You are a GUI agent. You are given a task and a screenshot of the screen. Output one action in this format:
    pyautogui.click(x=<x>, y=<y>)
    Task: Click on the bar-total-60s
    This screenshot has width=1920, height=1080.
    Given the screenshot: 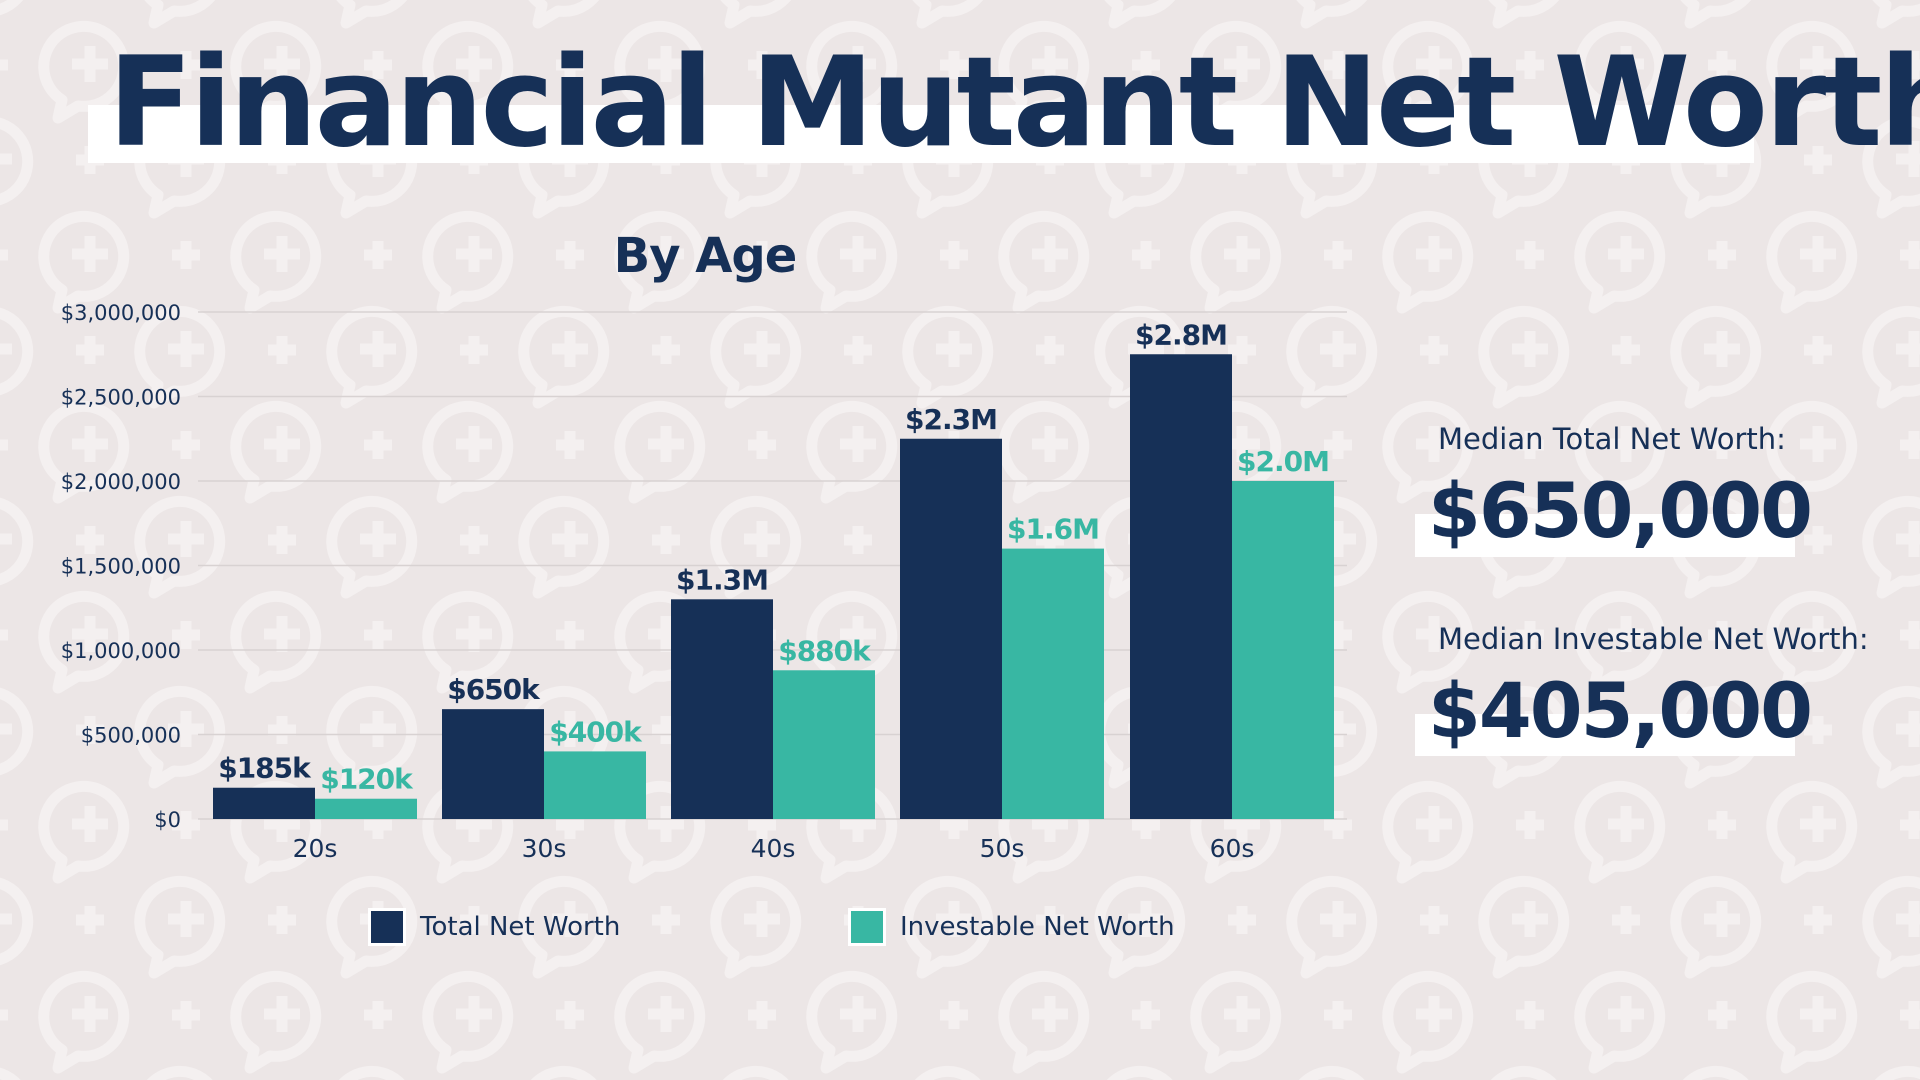 What is the action you would take?
    pyautogui.click(x=1181, y=586)
    